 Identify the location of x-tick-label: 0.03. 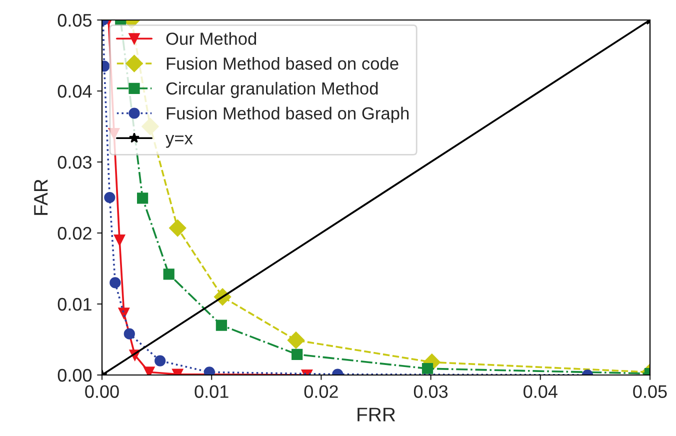
(431, 391).